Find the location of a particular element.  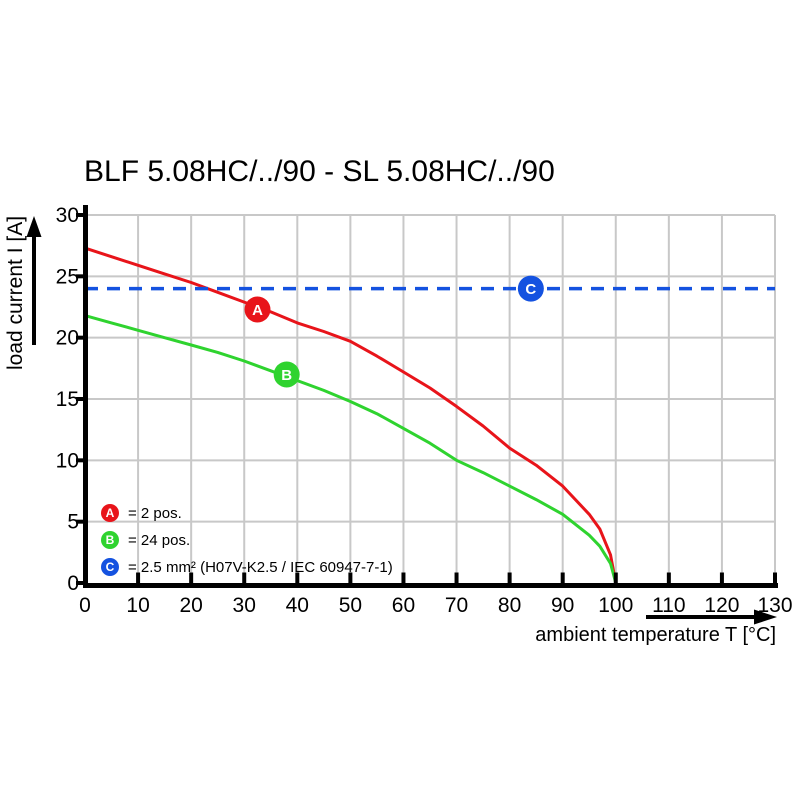

marker-letter-a: A is located at coordinates (257, 310).